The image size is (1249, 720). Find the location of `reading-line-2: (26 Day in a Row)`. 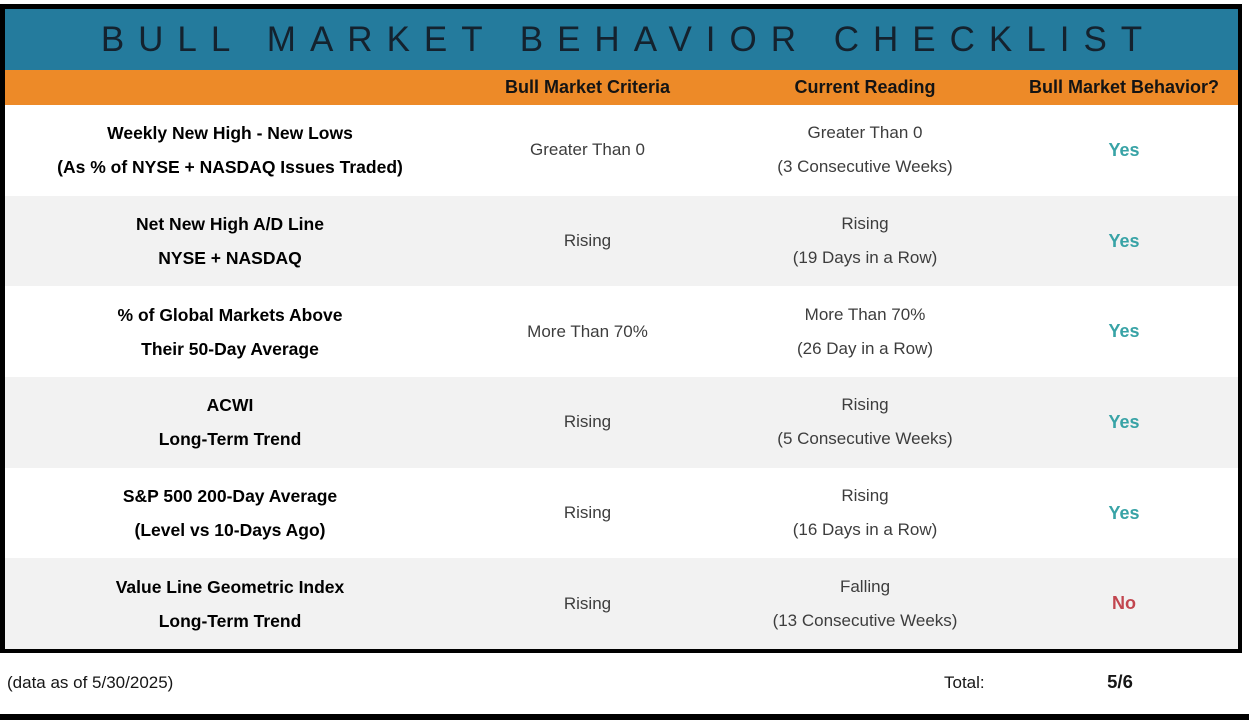

reading-line-2: (26 Day in a Row) is located at coordinates (865, 348).